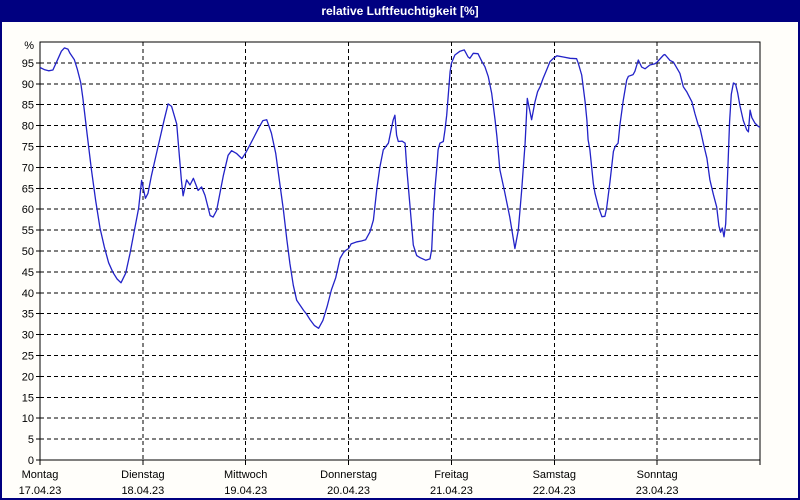  I want to click on y-tick-label: 50, so click(28, 252).